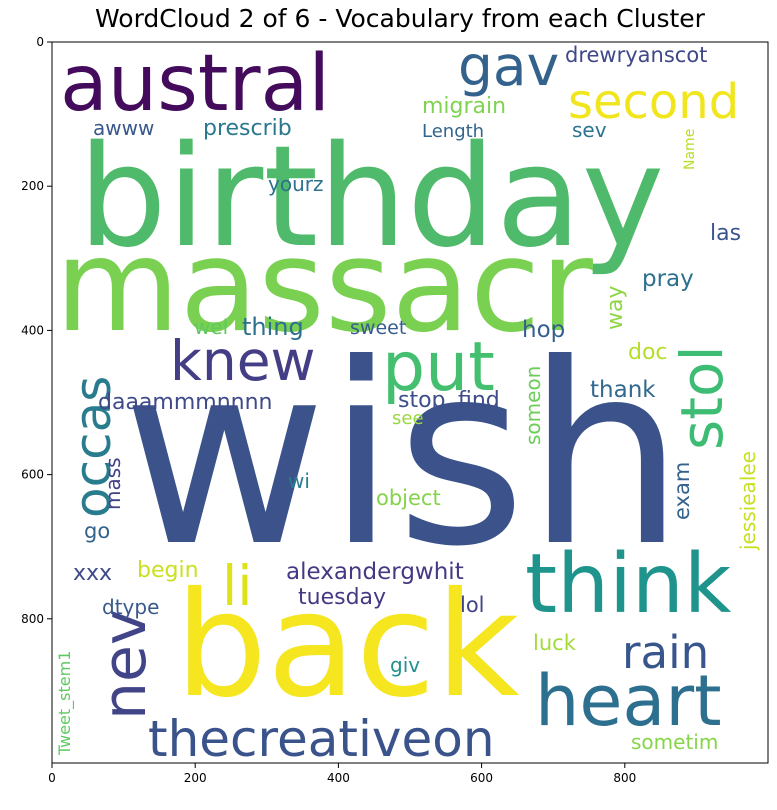 The width and height of the screenshot is (777, 810). Describe the element at coordinates (690, 149) in the screenshot. I see `word-name: Name` at that location.